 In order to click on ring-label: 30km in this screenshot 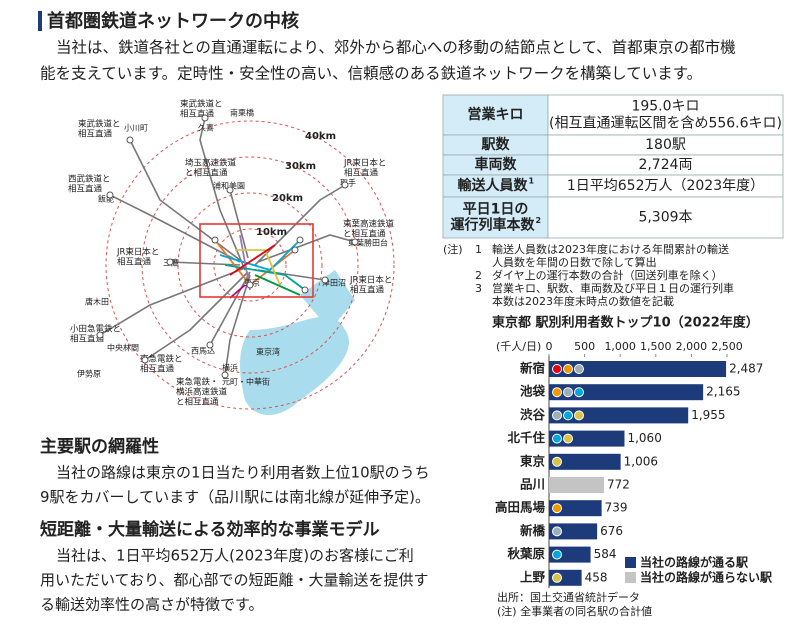, I will do `click(300, 166)`.